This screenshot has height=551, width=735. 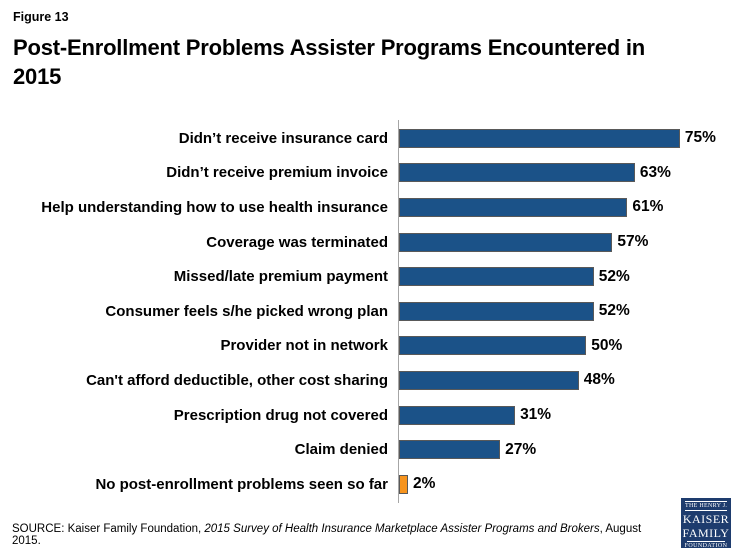 What do you see at coordinates (706, 546) in the screenshot?
I see `logo-foundation-text: FOUNDATION` at bounding box center [706, 546].